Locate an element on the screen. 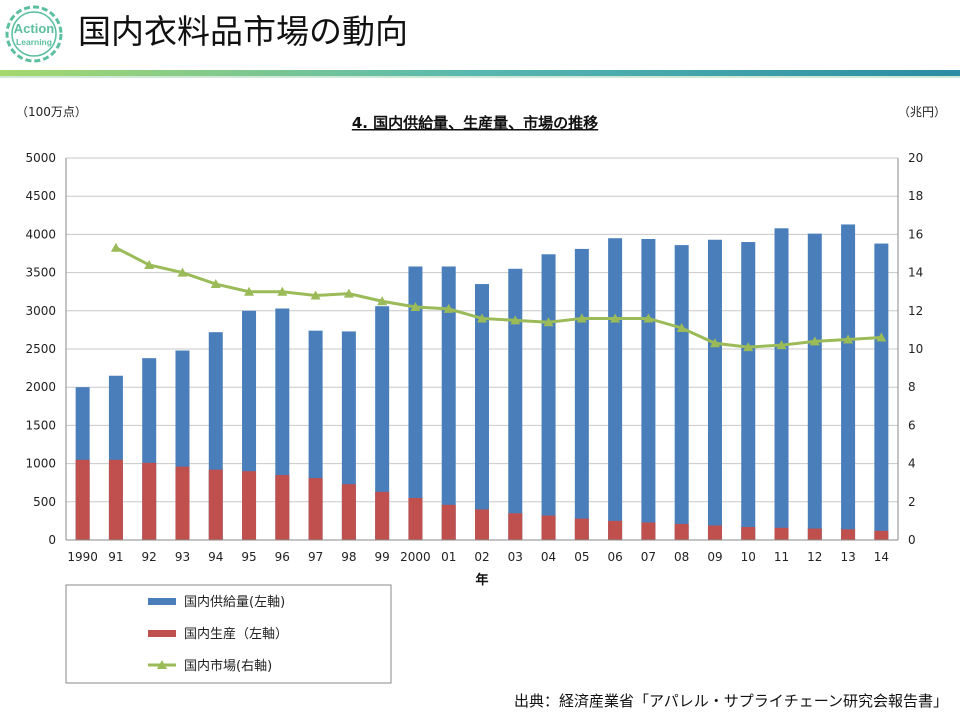 Image resolution: width=960 pixels, height=720 pixels. left-tick-label: 1500 is located at coordinates (40, 425).